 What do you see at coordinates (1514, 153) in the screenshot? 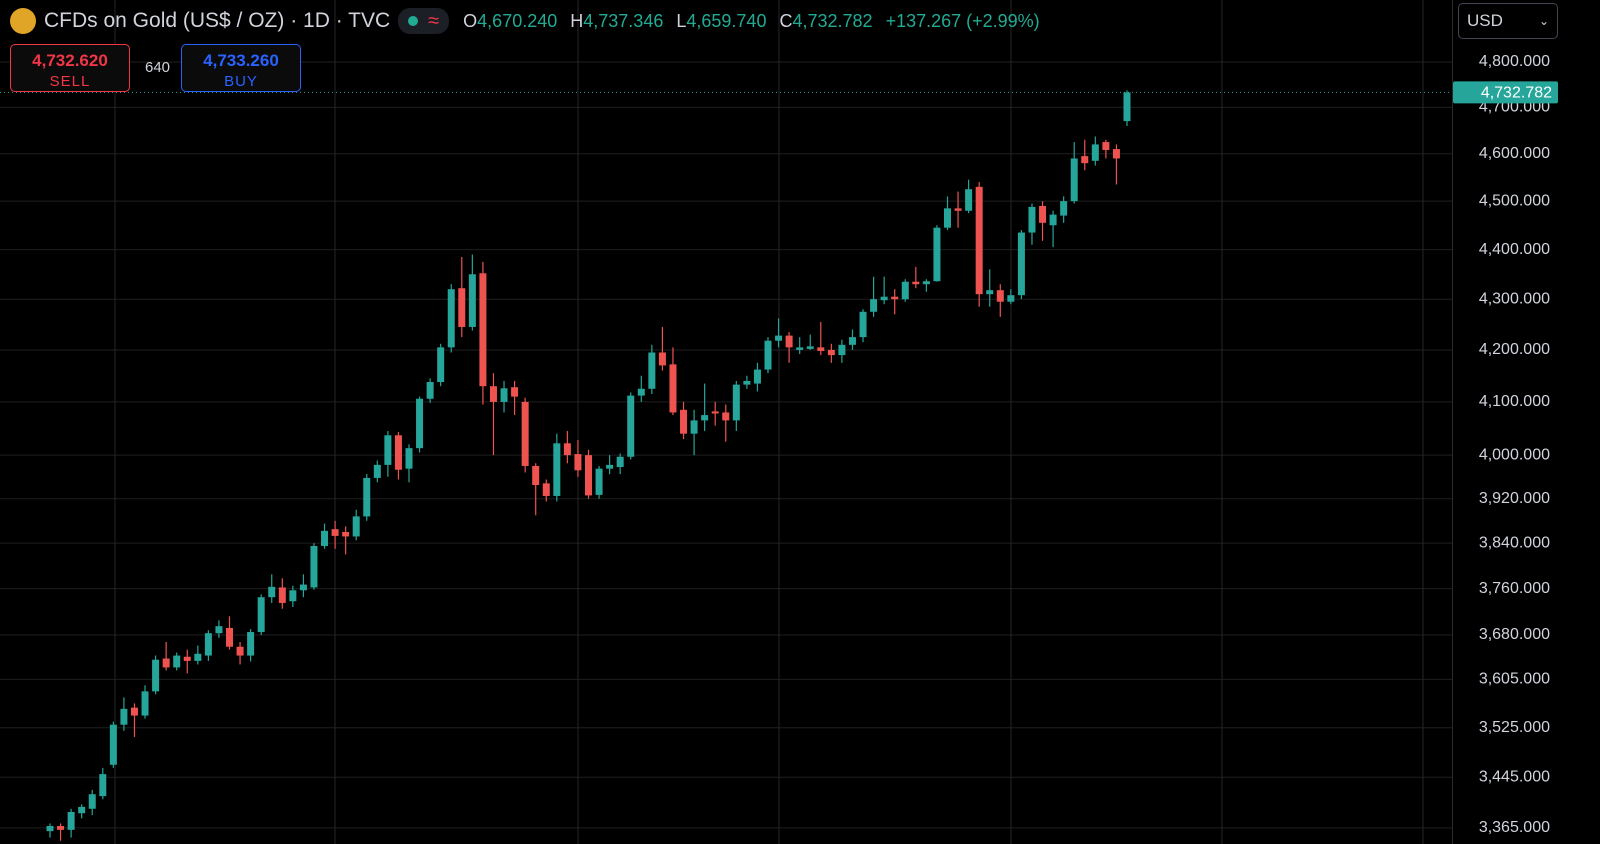
I see `y-tick-label: 4,600.000` at bounding box center [1514, 153].